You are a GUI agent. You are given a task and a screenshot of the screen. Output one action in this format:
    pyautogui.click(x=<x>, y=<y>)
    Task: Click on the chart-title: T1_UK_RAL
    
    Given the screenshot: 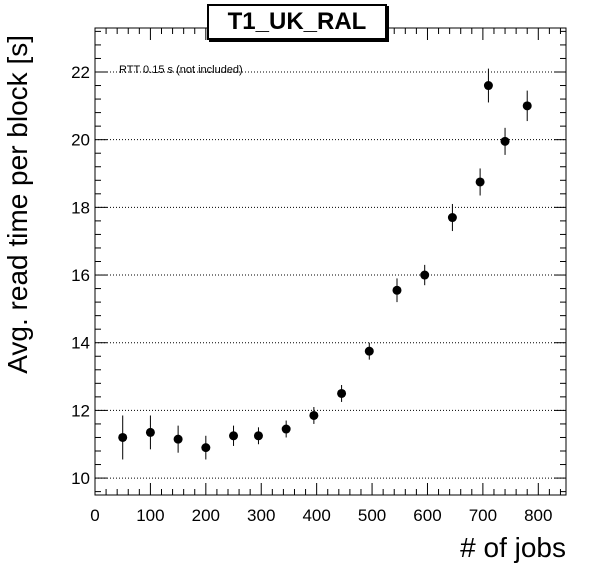 What is the action you would take?
    pyautogui.click(x=297, y=21)
    